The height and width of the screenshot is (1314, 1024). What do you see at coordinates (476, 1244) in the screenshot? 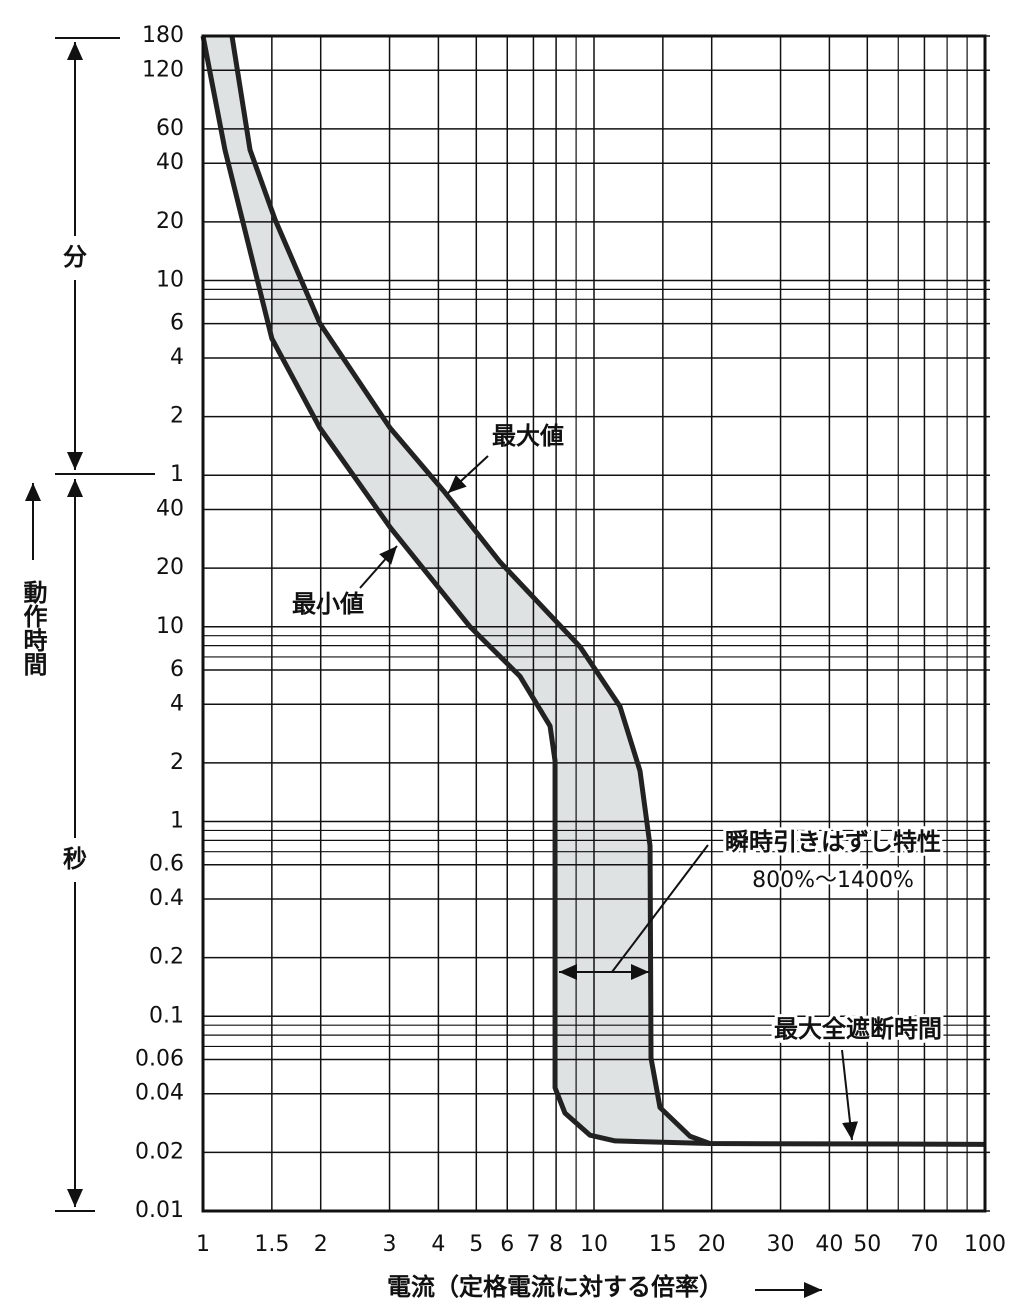
I see `x-tick-label: 5` at bounding box center [476, 1244].